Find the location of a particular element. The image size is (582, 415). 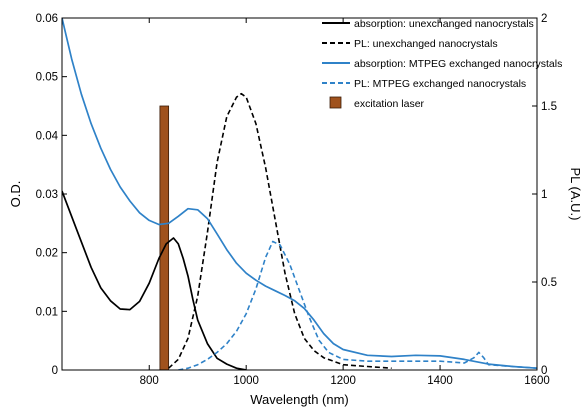

y-right-tick-label-1: 0.5 is located at coordinates (549, 283).